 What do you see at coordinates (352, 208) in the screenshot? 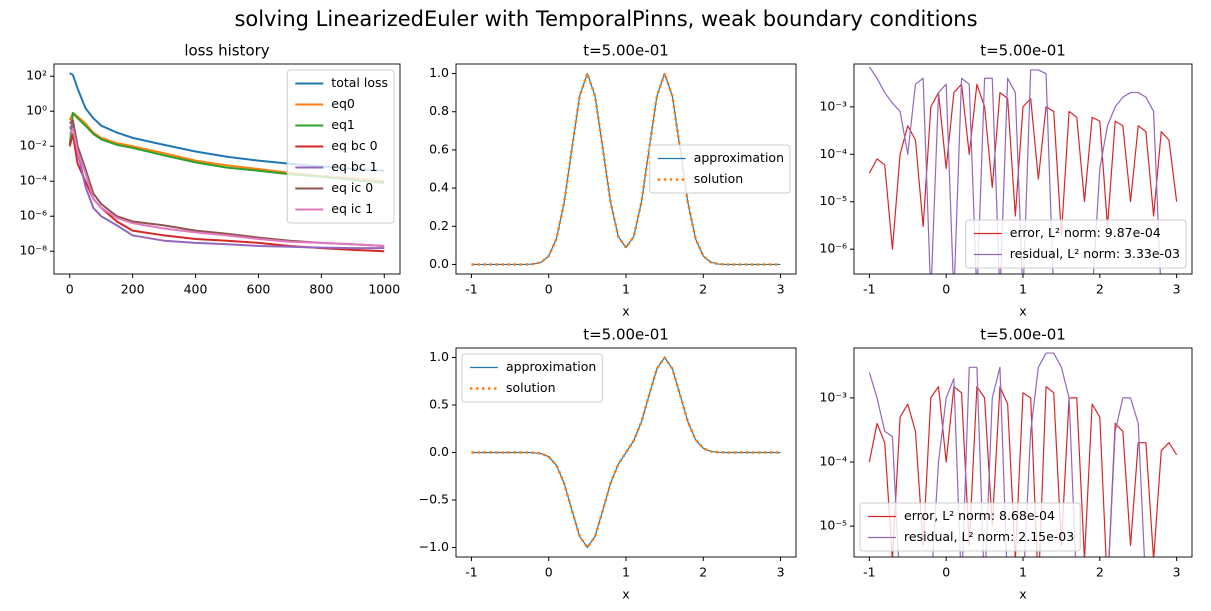
I see `legend-label: eq ic 1` at bounding box center [352, 208].